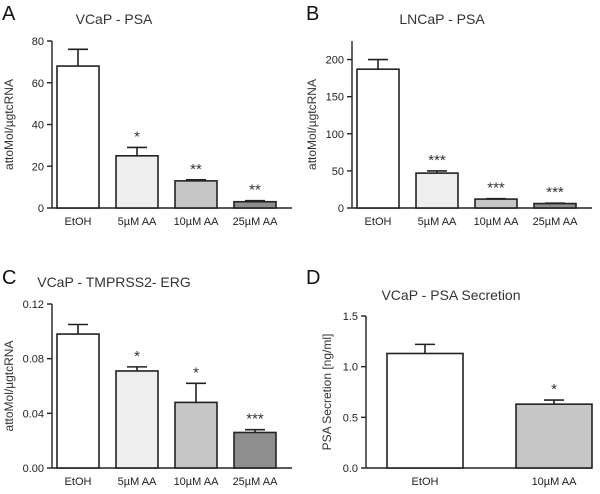 The image size is (600, 494). Describe the element at coordinates (9, 14) in the screenshot. I see `panel-letter: A` at that location.